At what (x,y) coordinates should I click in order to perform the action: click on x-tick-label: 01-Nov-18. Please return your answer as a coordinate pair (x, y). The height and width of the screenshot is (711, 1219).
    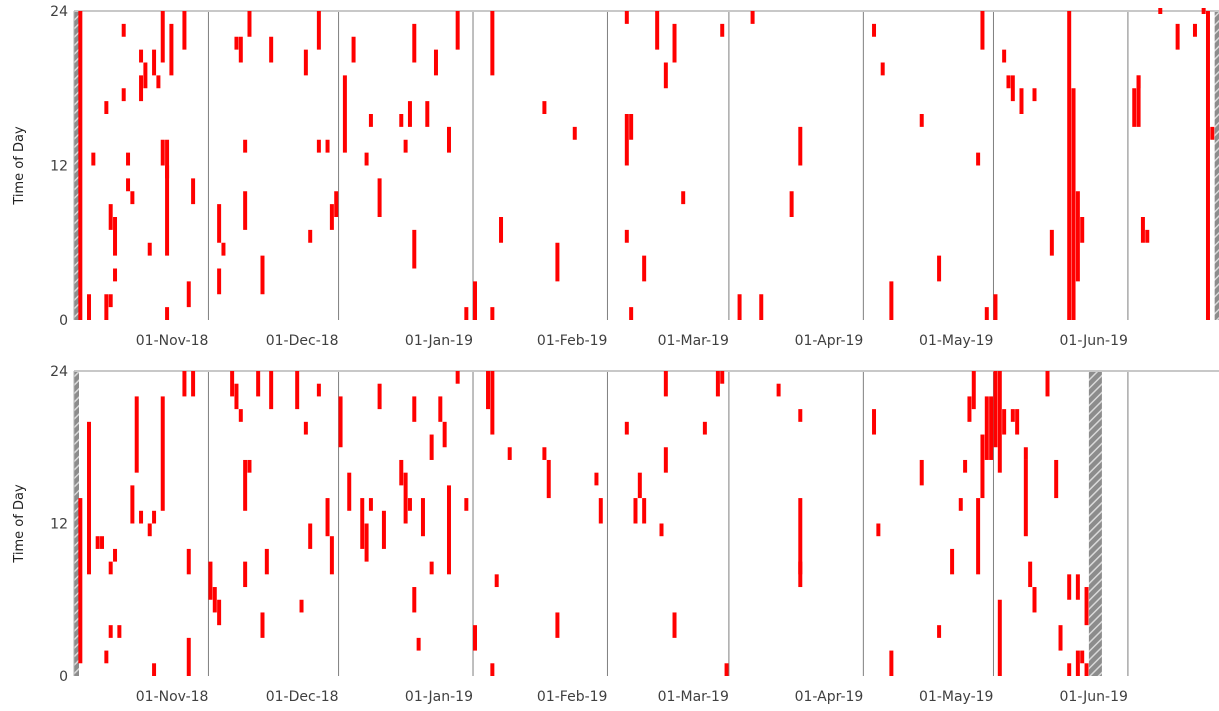
    Looking at the image, I should click on (172, 697).